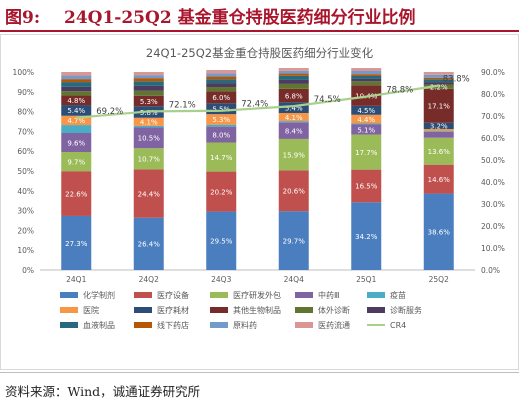 Image resolution: width=519 pixels, height=406 pixels. Describe the element at coordinates (366, 120) in the screenshot. I see `bar-data-label: 4.4%` at that location.